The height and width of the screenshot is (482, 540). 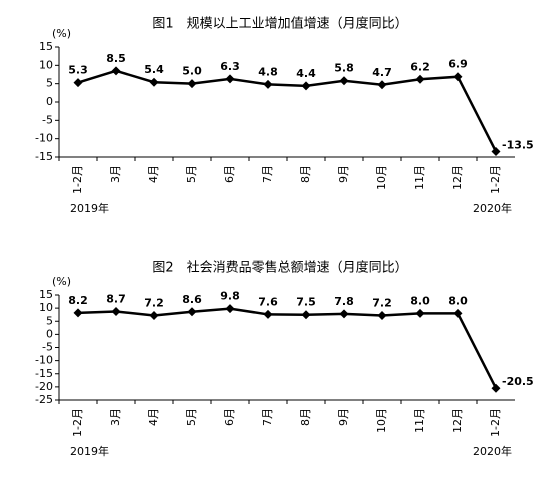 I want to click on chart-title: 图2 社会消费品零售总额增速（月度同比）, so click(x=279, y=268).